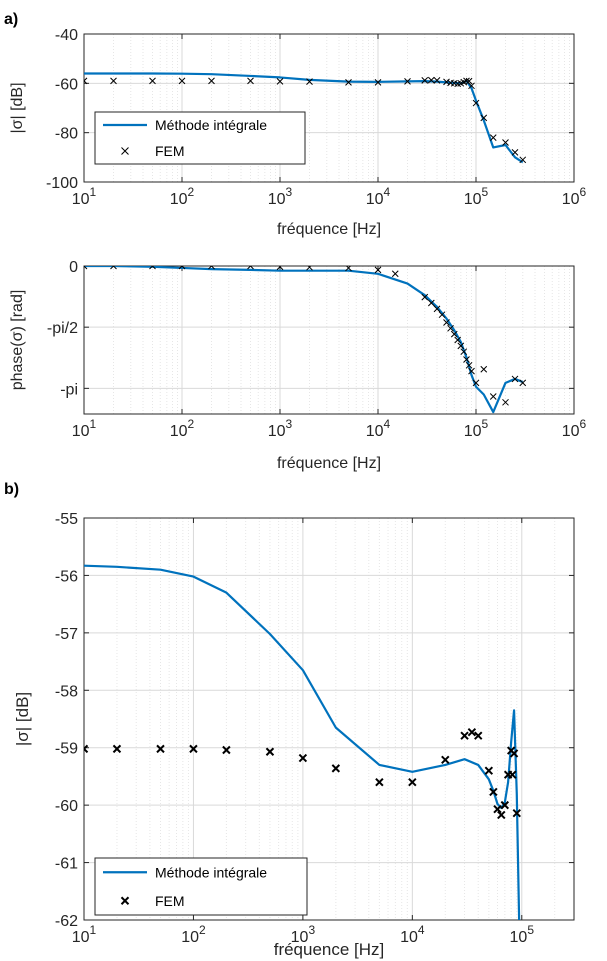  What do you see at coordinates (66, 864) in the screenshot?
I see `y-tick-label: -61` at bounding box center [66, 864].